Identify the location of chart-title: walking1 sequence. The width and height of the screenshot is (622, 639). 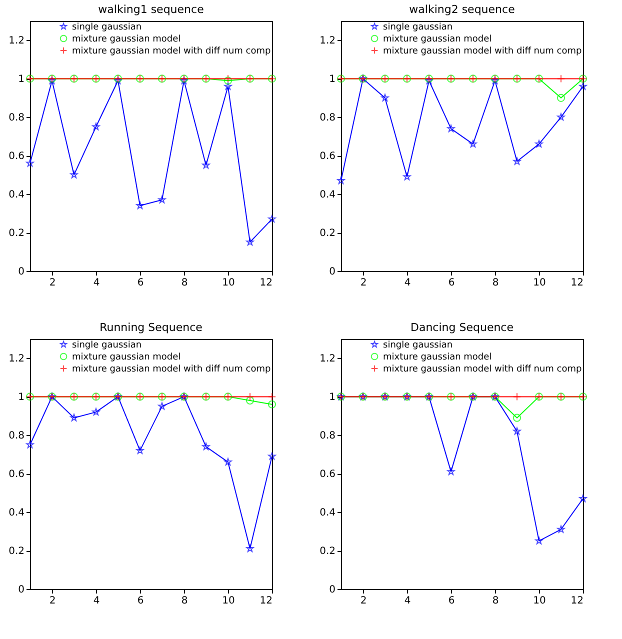
(151, 9).